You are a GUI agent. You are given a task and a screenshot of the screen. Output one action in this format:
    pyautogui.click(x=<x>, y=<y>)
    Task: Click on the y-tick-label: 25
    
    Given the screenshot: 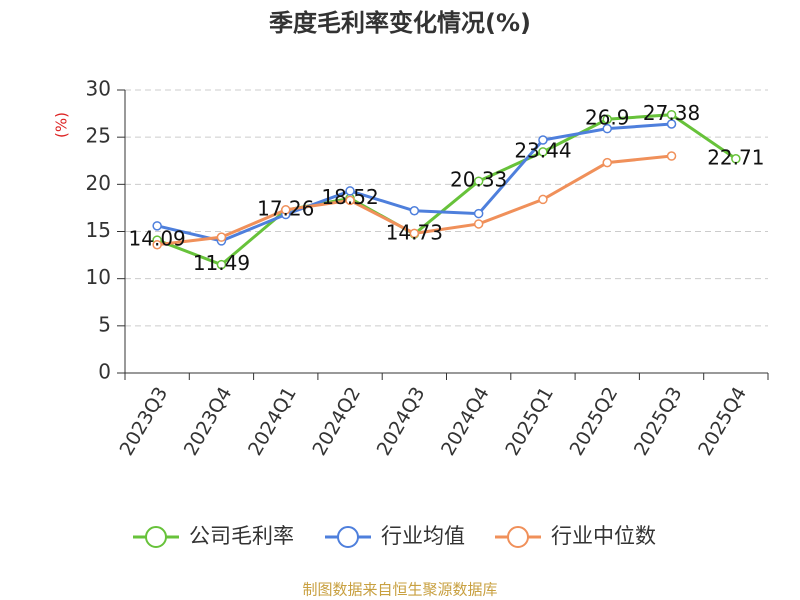 What is the action you would take?
    pyautogui.click(x=98, y=136)
    